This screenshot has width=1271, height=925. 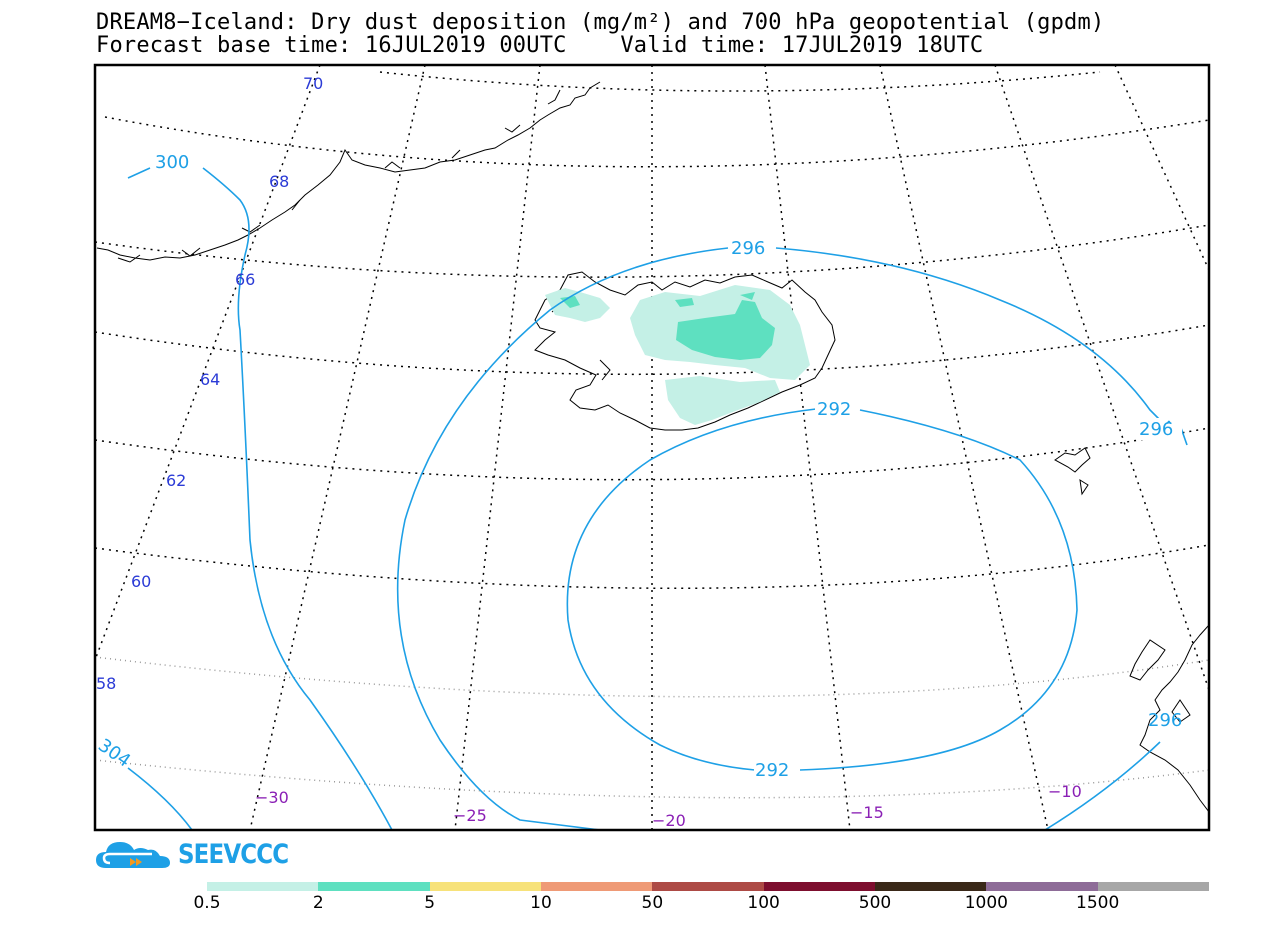 What do you see at coordinates (313, 83) in the screenshot?
I see `latitude-label: 70` at bounding box center [313, 83].